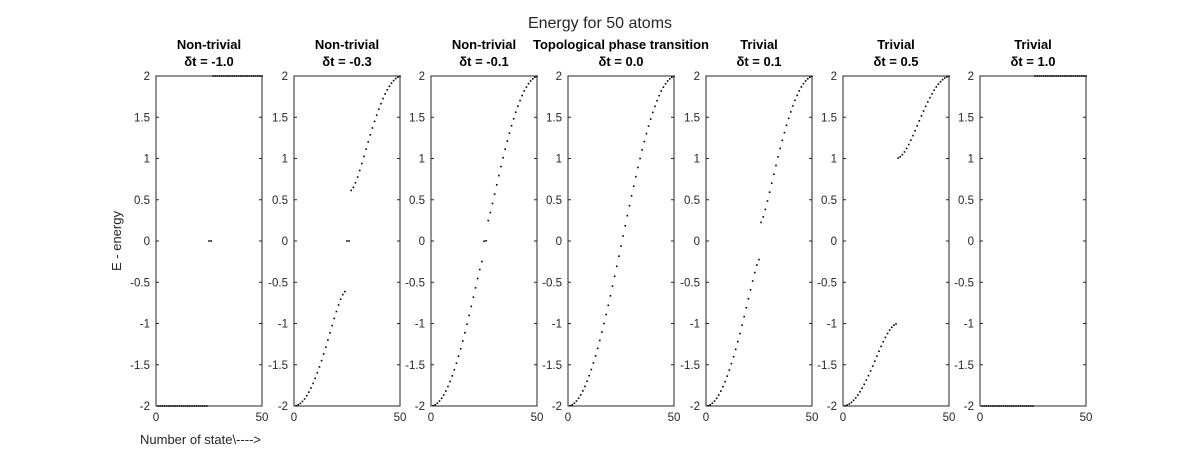 The width and height of the screenshot is (1200, 451). Describe the element at coordinates (116, 241) in the screenshot. I see `y-axis-label: E - energy` at that location.